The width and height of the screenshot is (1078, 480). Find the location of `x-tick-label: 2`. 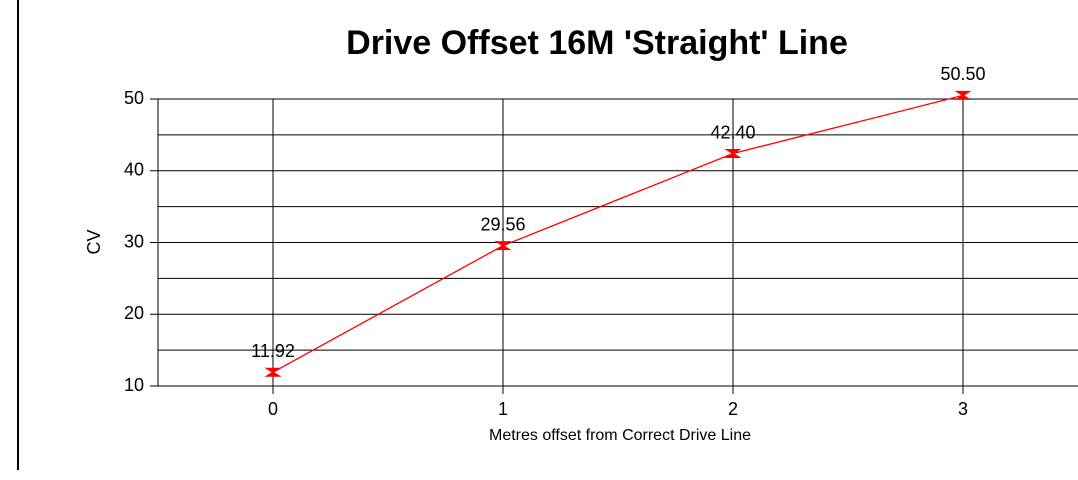

x-tick-label: 2 is located at coordinates (733, 409).